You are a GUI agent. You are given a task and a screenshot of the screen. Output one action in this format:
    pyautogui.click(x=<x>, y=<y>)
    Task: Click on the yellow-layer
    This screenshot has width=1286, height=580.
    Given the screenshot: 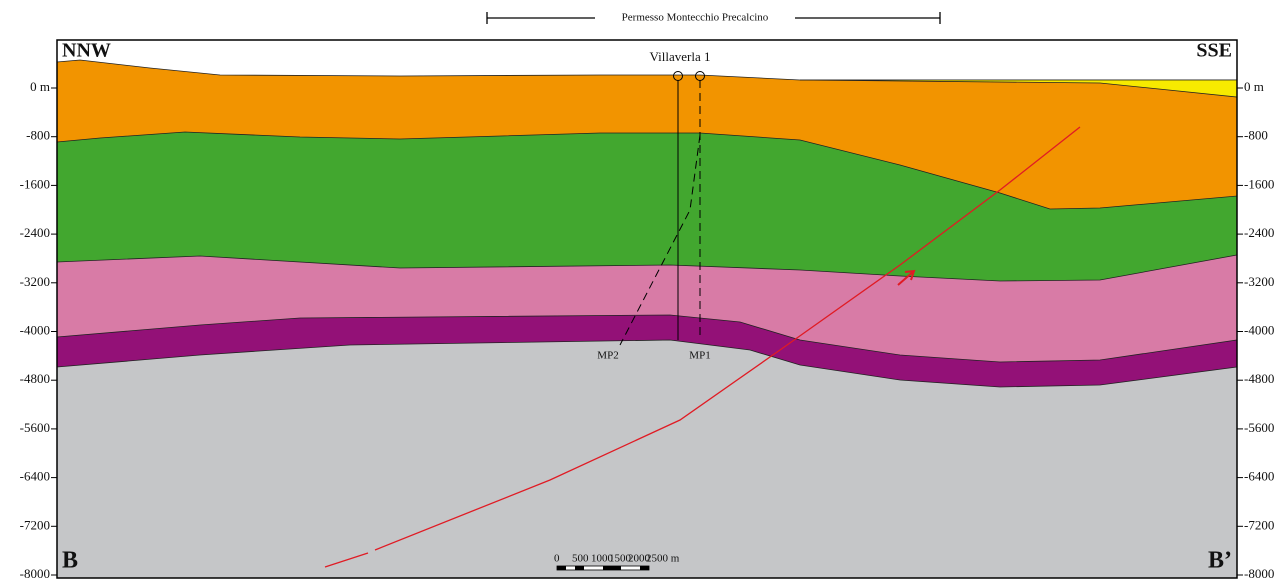 What is the action you would take?
    pyautogui.click(x=1018, y=88)
    